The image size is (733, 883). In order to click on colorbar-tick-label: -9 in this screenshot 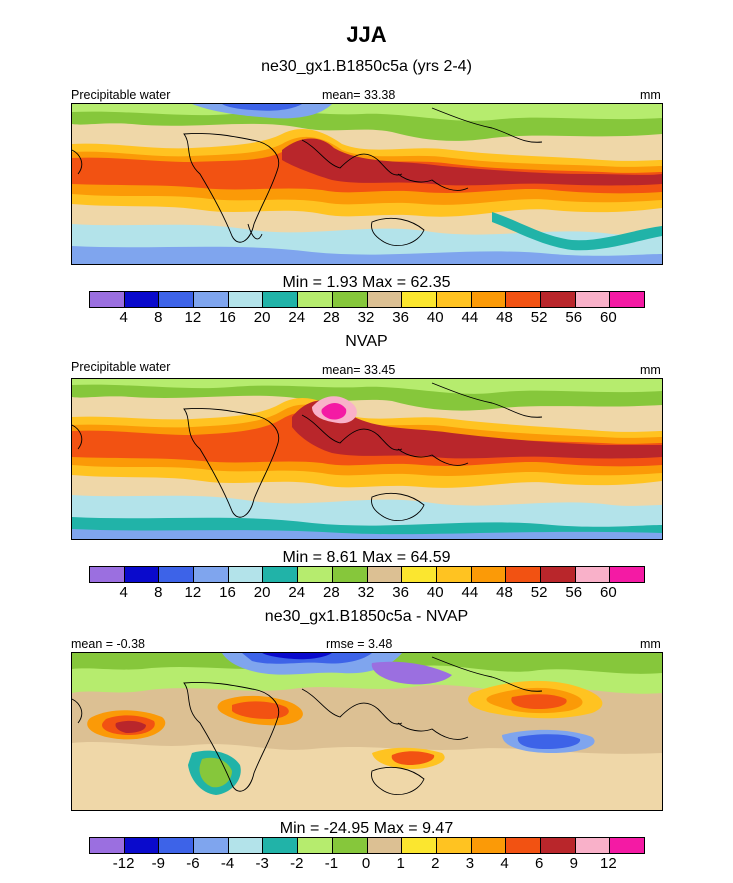, I will do `click(158, 863)`.